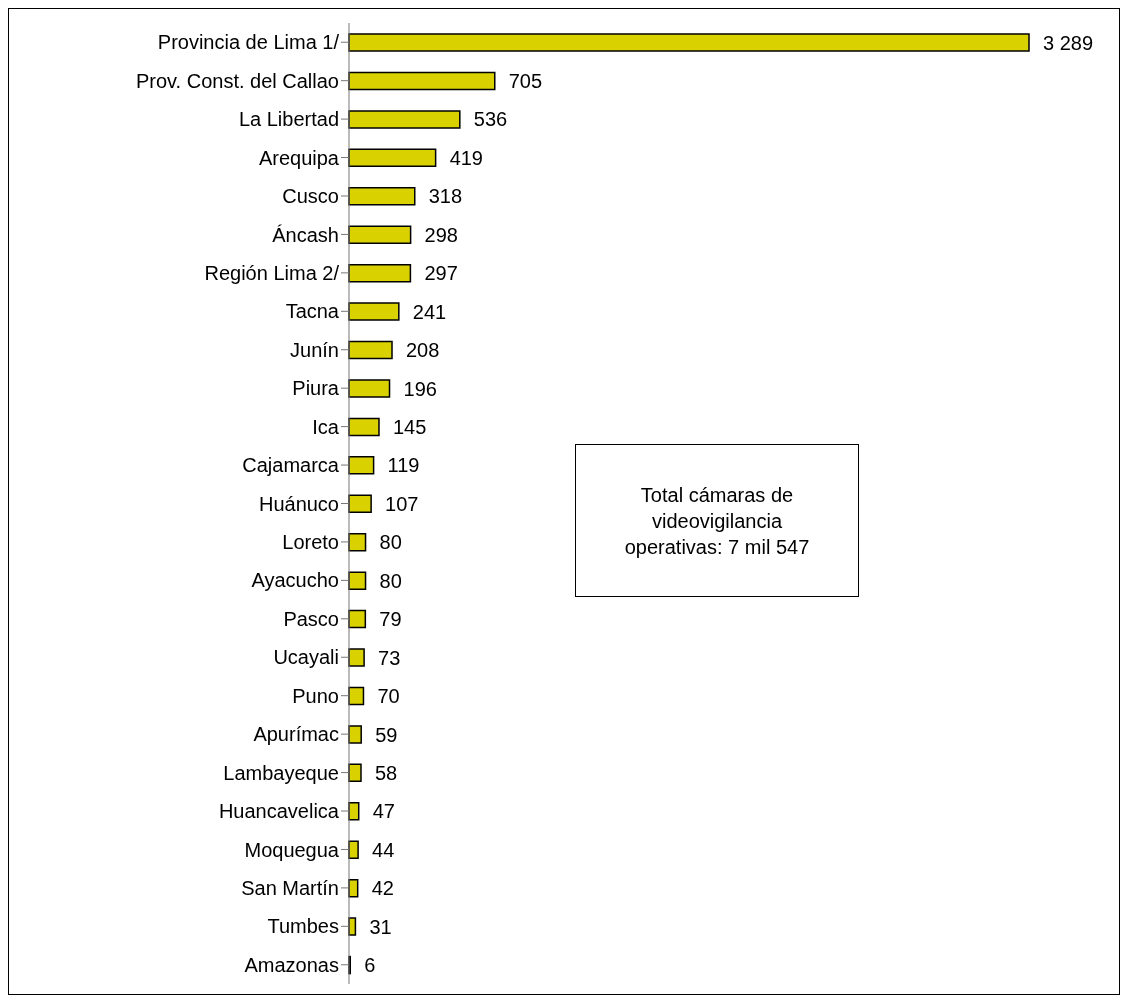 This screenshot has width=1129, height=1003. I want to click on y-tick-label: Puno, so click(315, 695).